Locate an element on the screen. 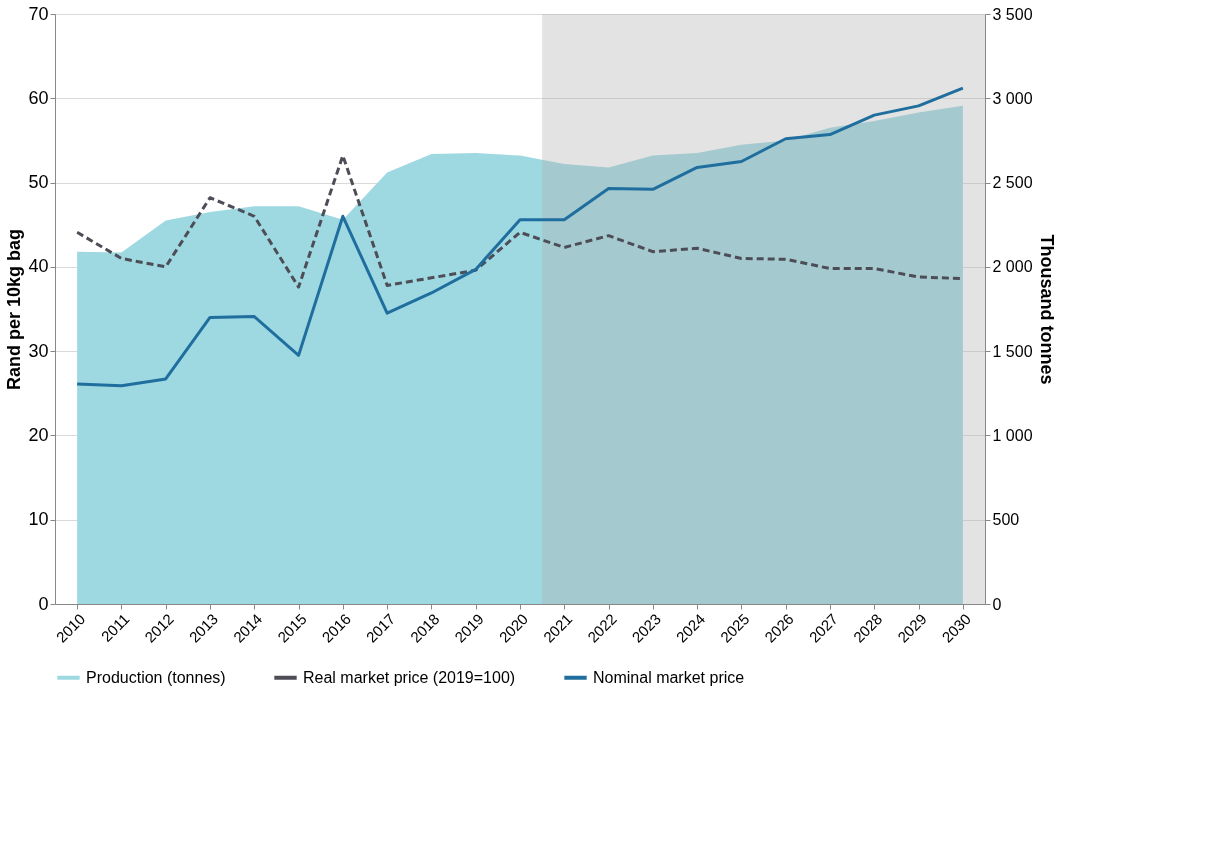  y-tick-label: 70 is located at coordinates (38, 13).